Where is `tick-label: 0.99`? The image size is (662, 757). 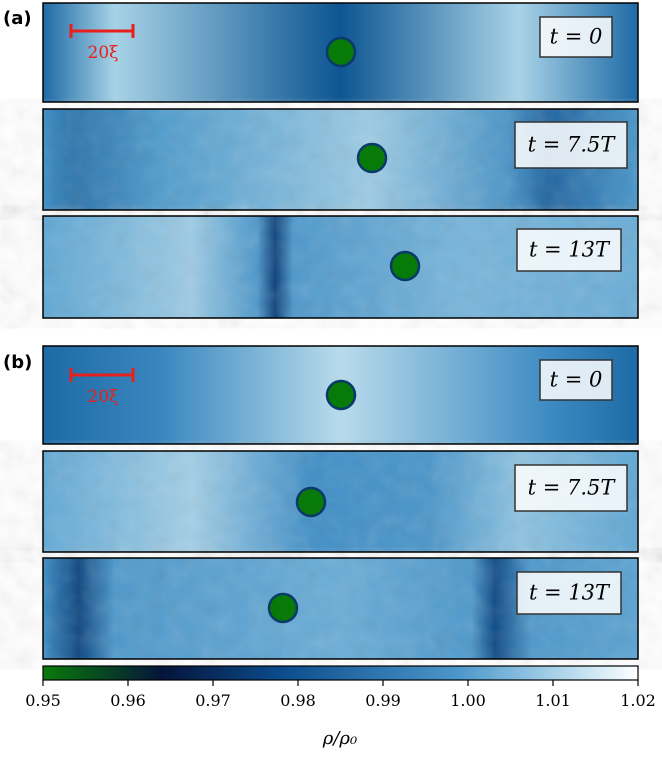 tick-label: 0.99 is located at coordinates (383, 700).